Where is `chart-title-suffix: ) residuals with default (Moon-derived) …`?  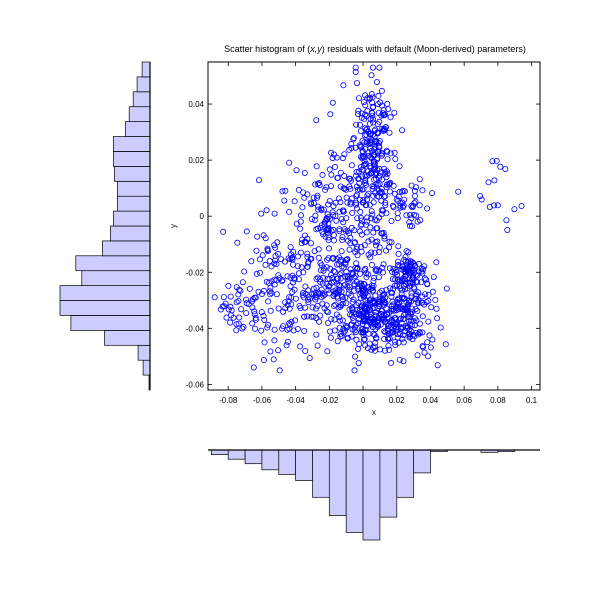 chart-title-suffix: ) residuals with default (Moon-derived) … is located at coordinates (424, 49).